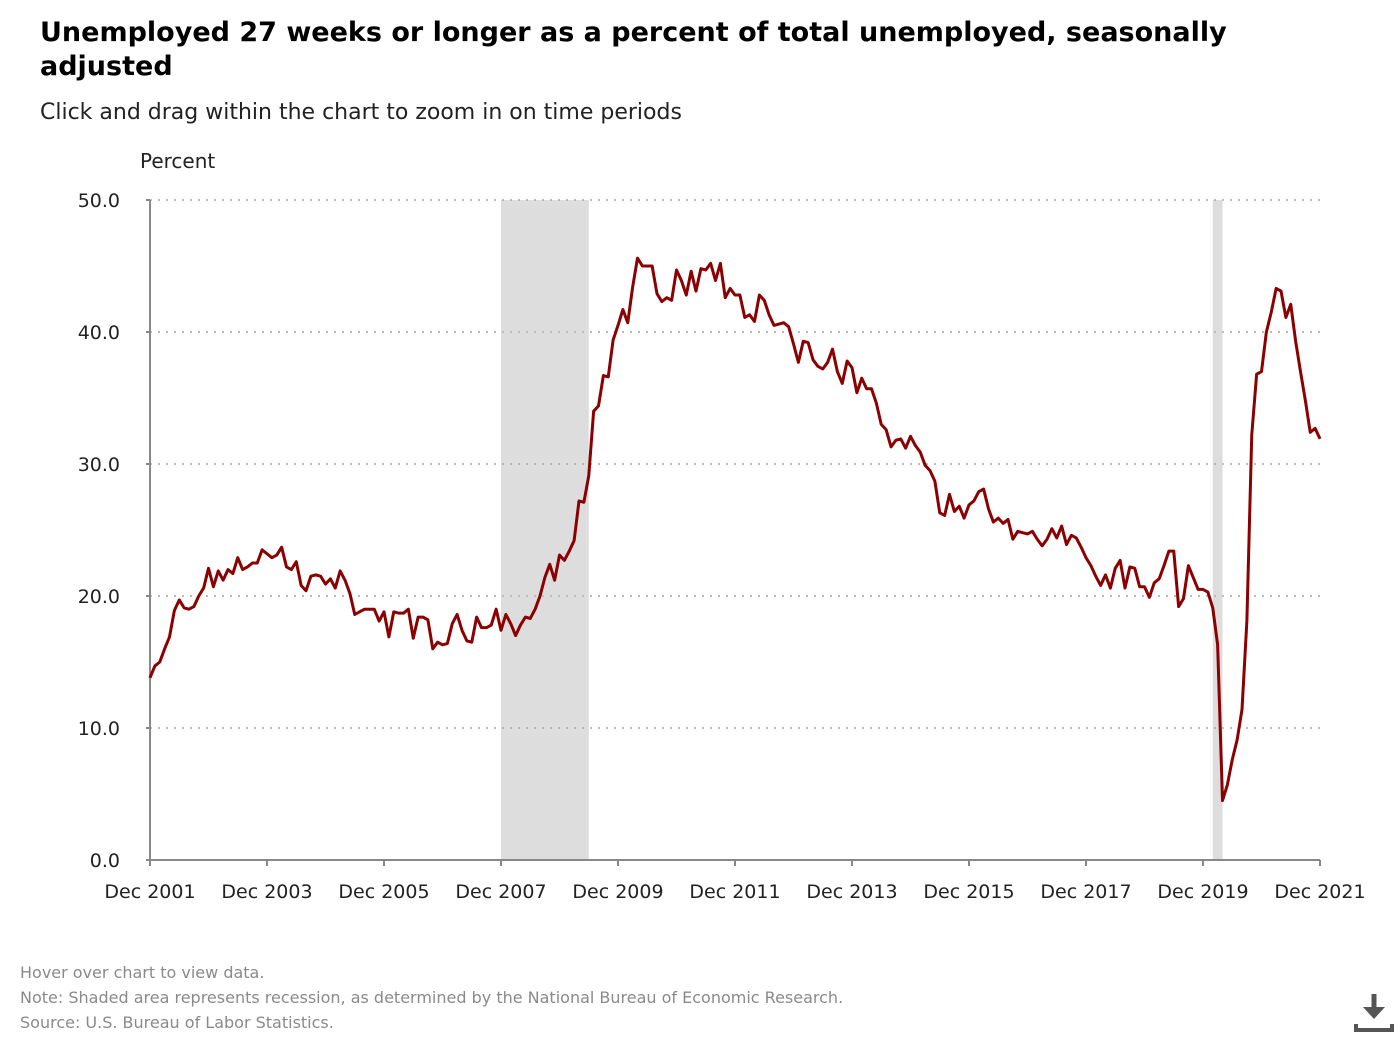  What do you see at coordinates (1202, 892) in the screenshot?
I see `x-tick-label: Dec 2019` at bounding box center [1202, 892].